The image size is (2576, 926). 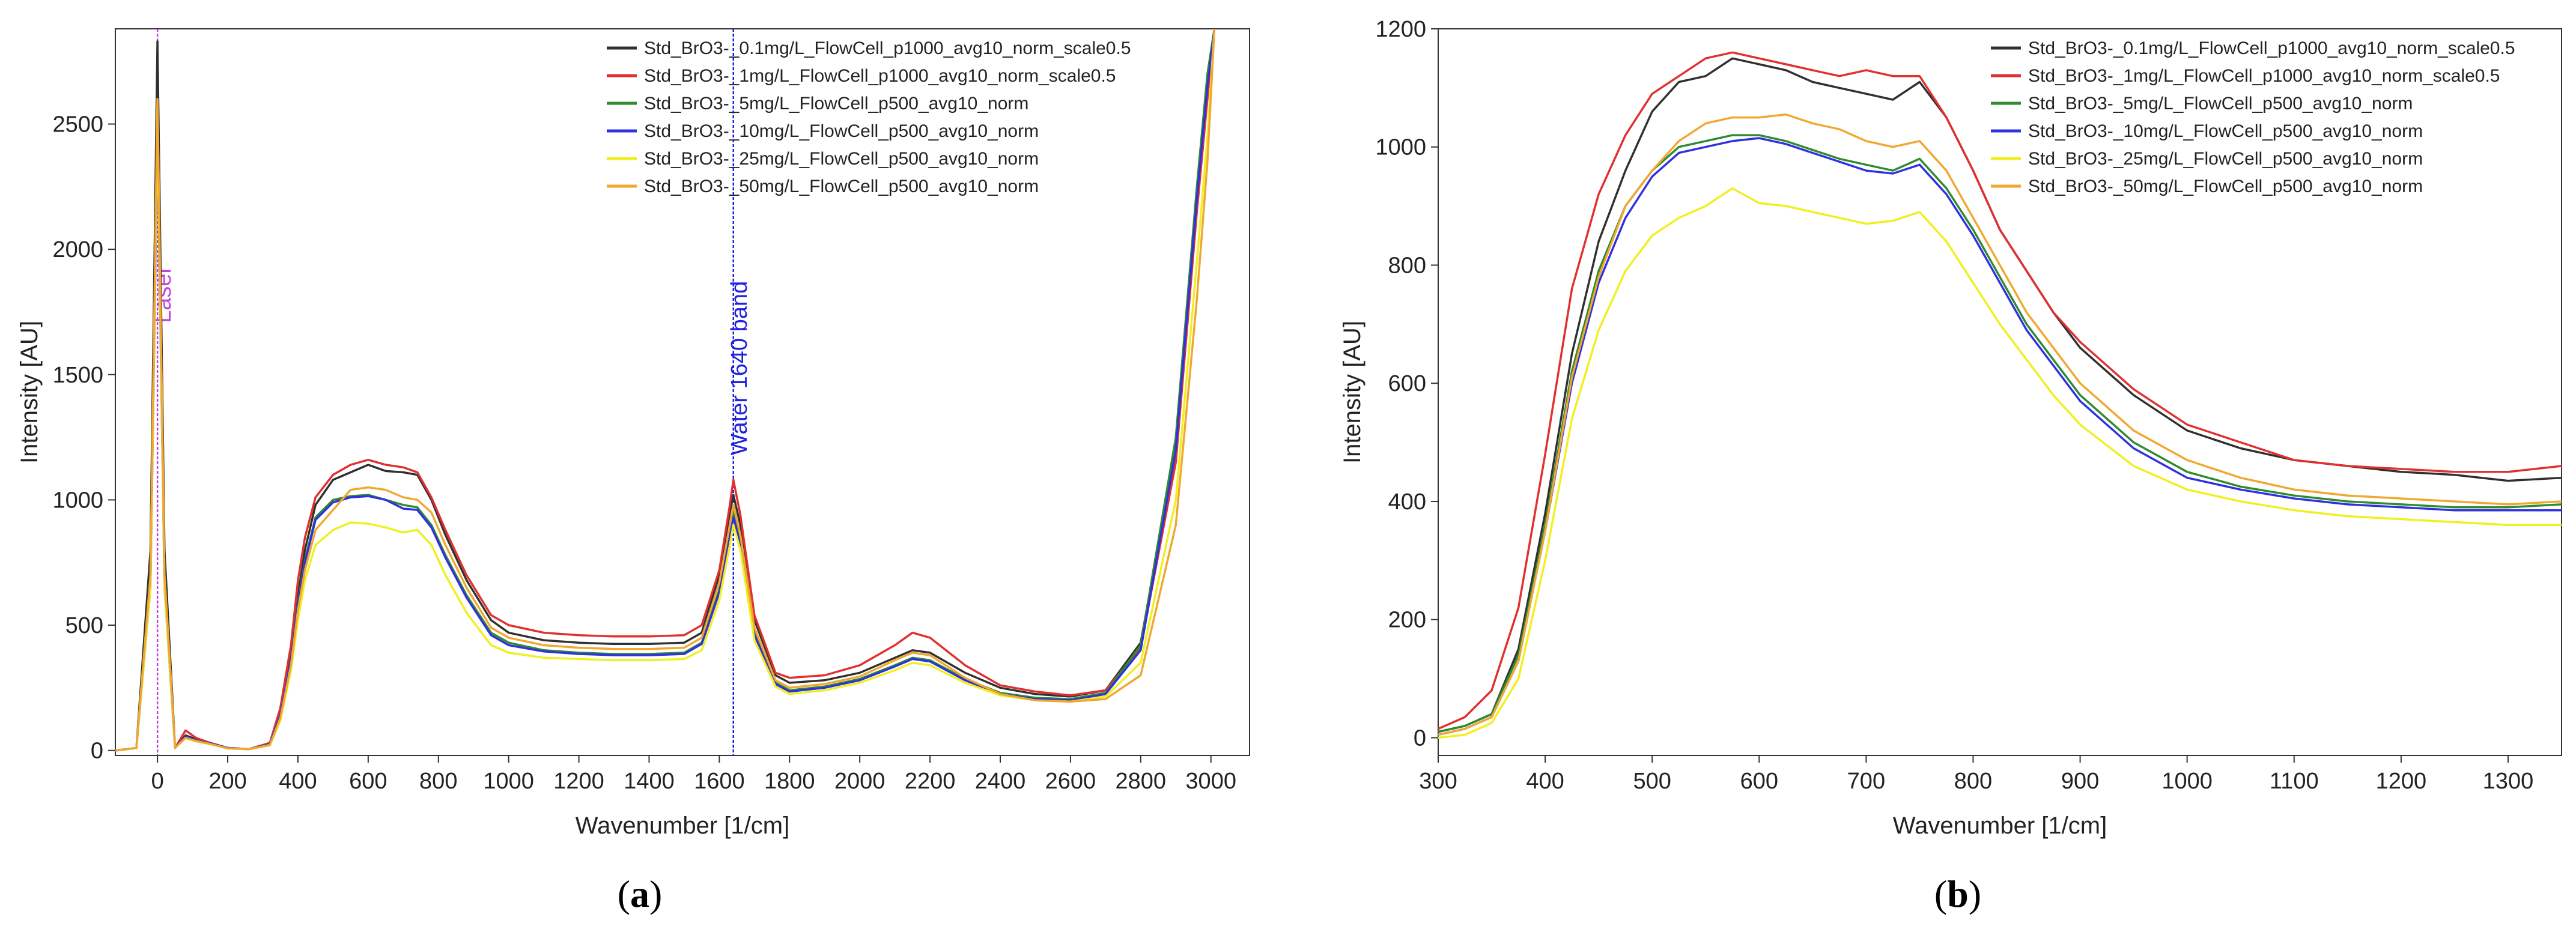 What do you see at coordinates (1400, 147) in the screenshot?
I see `panel-b-ytick-label: 1000` at bounding box center [1400, 147].